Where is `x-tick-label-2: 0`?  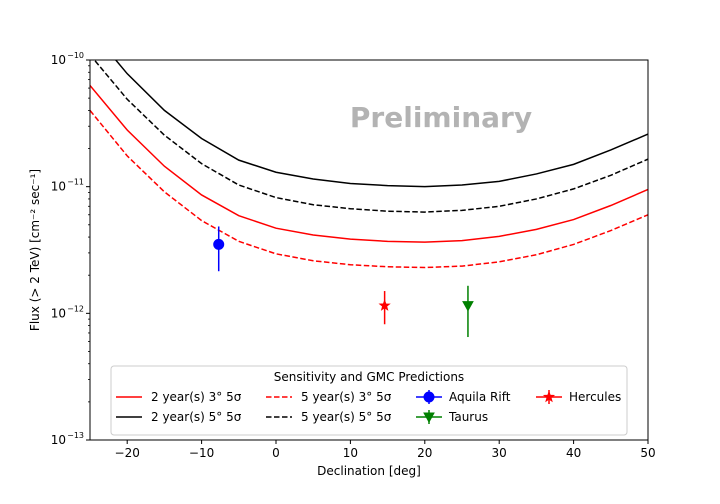
x-tick-label-2: 0 is located at coordinates (276, 453).